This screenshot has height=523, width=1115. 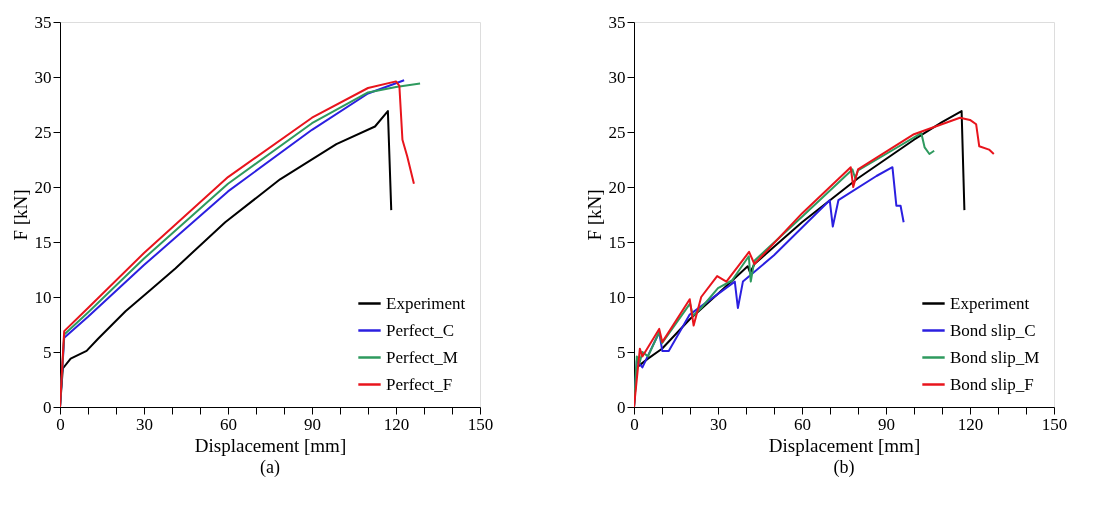 I want to click on legend-label: Bond slip_M, so click(x=995, y=357).